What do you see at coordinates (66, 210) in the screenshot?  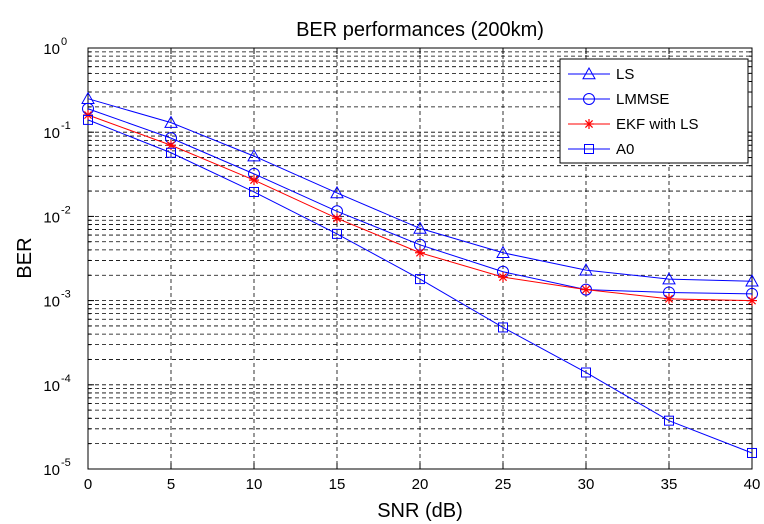 I see `y-tick-label-exponent: -2` at bounding box center [66, 210].